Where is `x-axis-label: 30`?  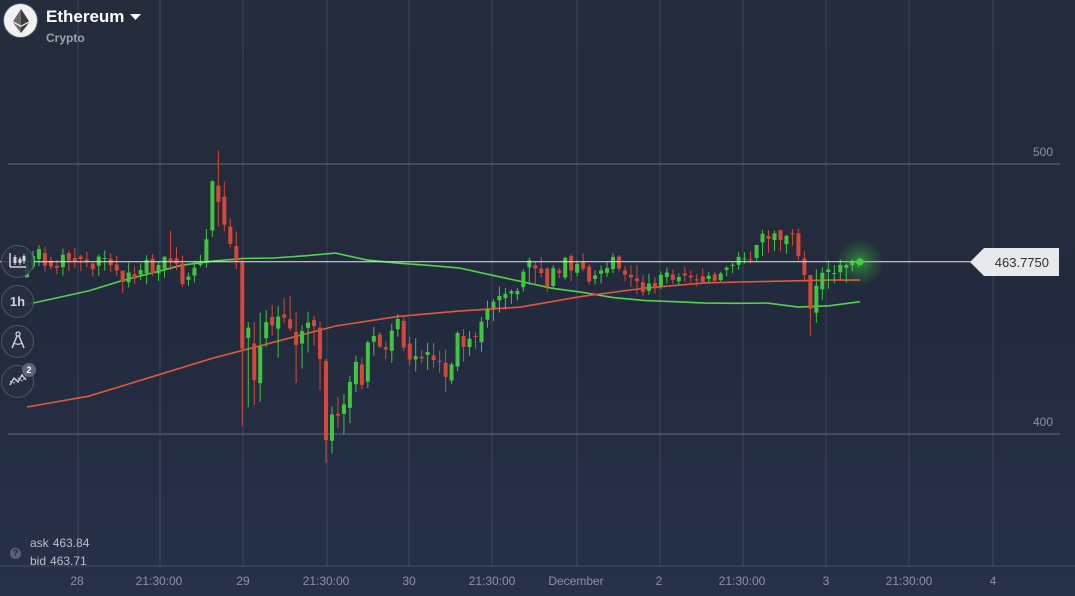
x-axis-label: 30 is located at coordinates (409, 581).